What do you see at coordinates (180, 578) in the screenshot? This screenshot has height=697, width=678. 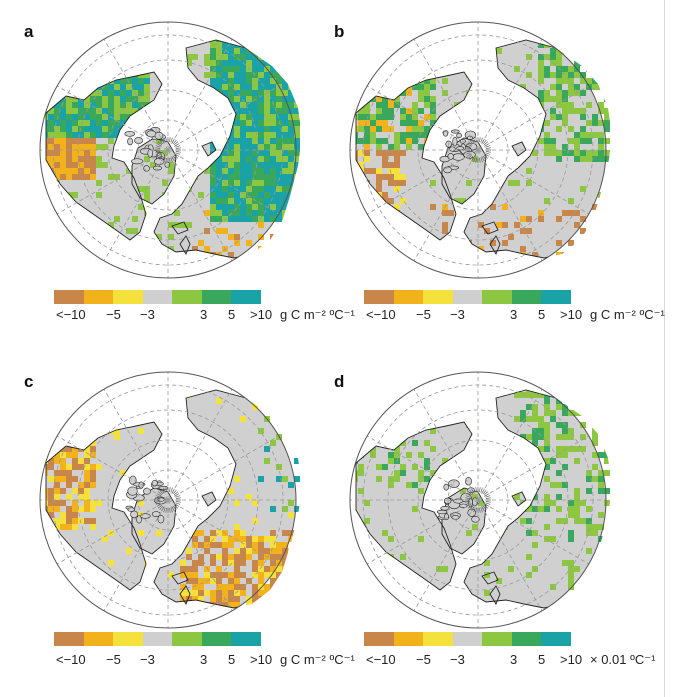 I see `coastline-iceland` at bounding box center [180, 578].